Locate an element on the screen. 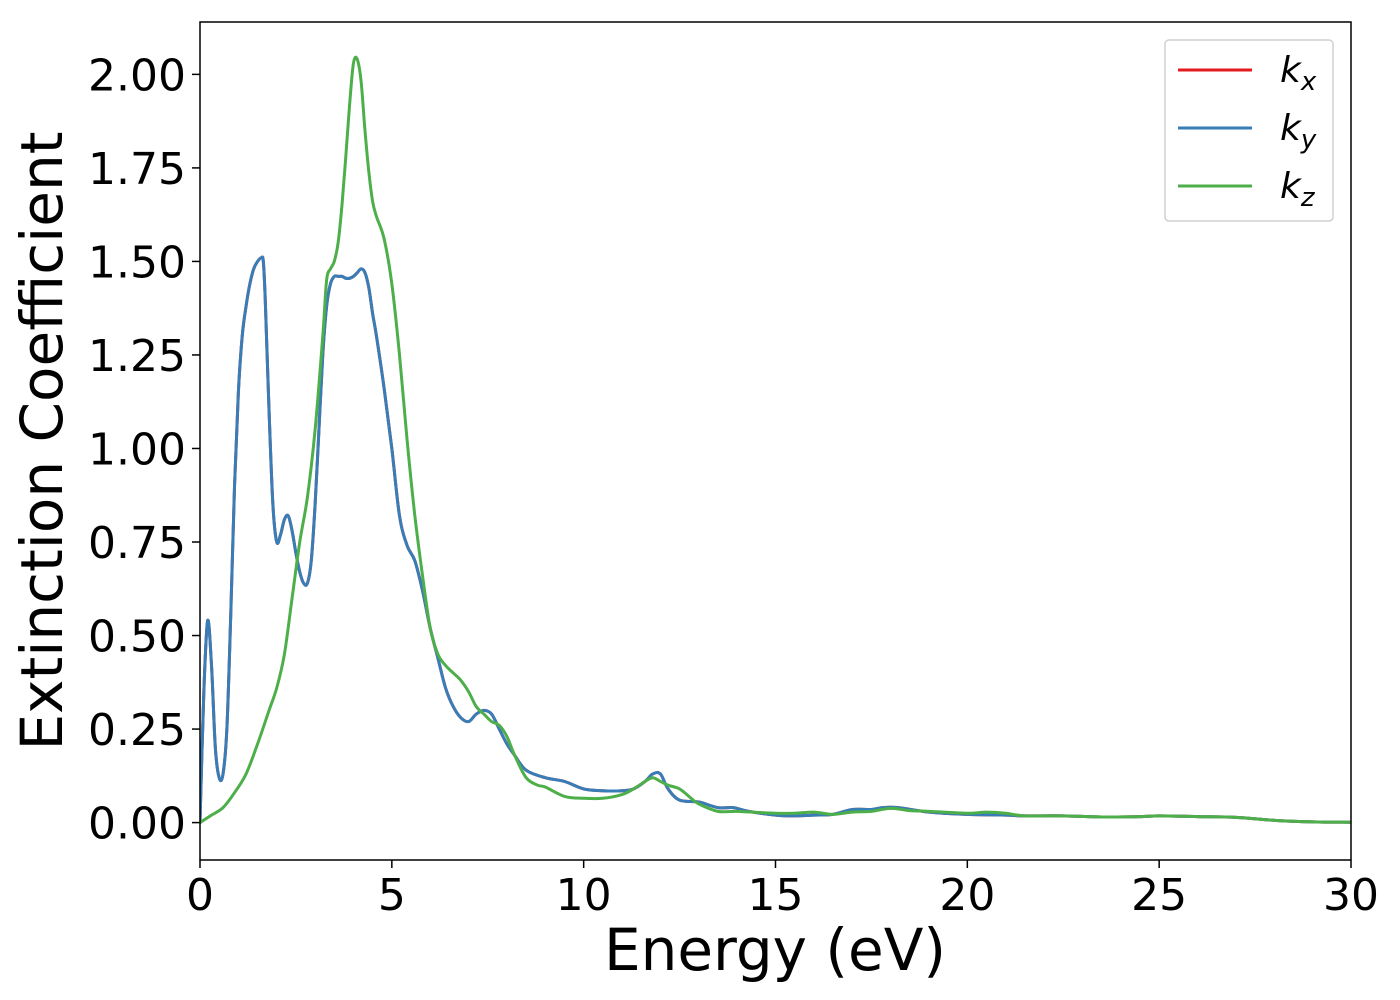 The width and height of the screenshot is (1400, 1000). x-tick-label: 25 is located at coordinates (1159, 895).